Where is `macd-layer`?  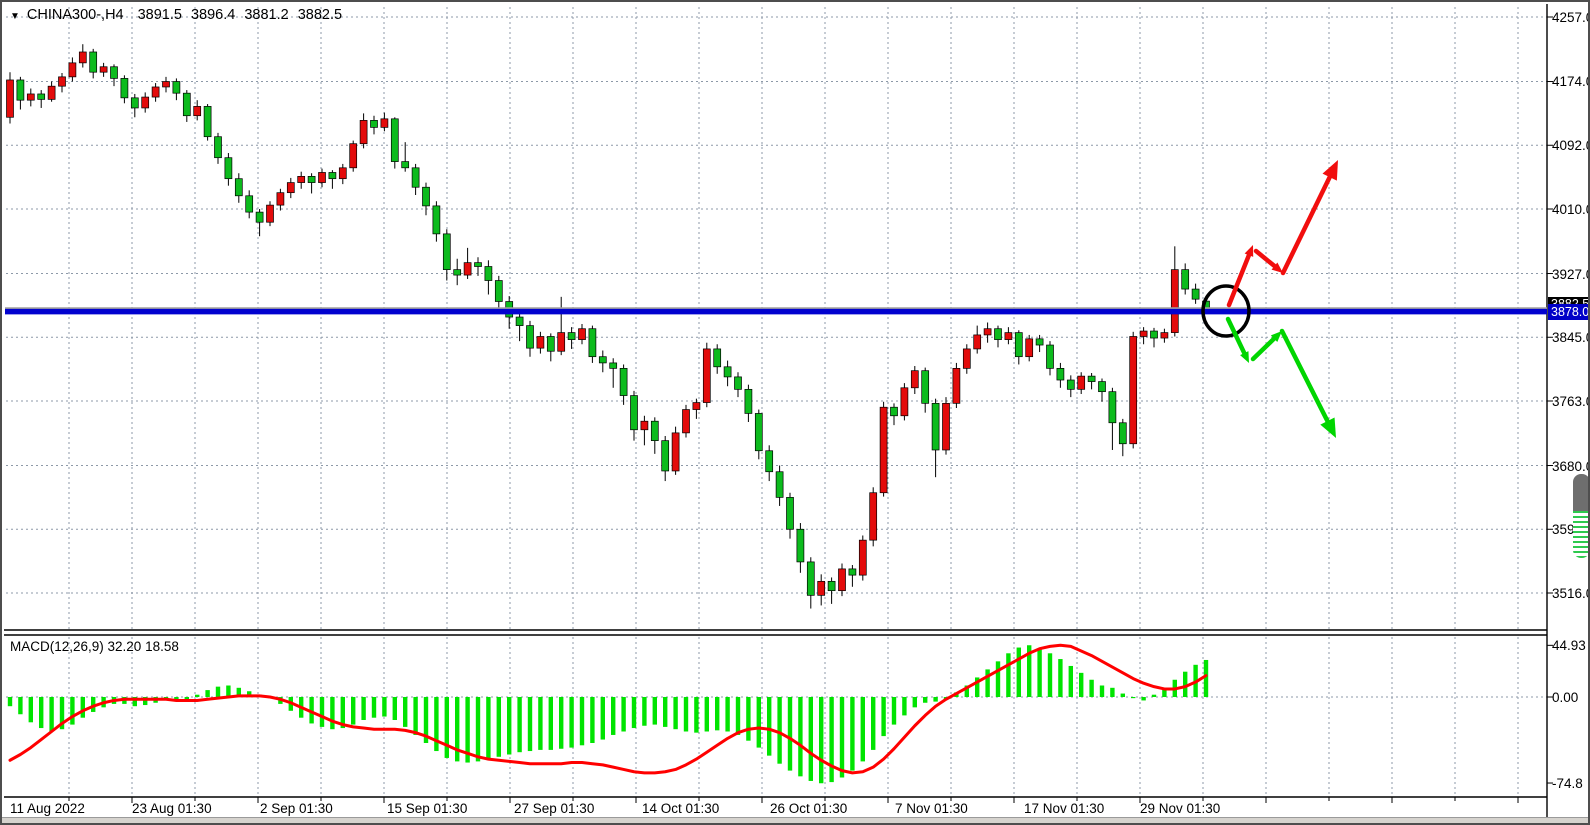
macd-layer is located at coordinates (608, 713).